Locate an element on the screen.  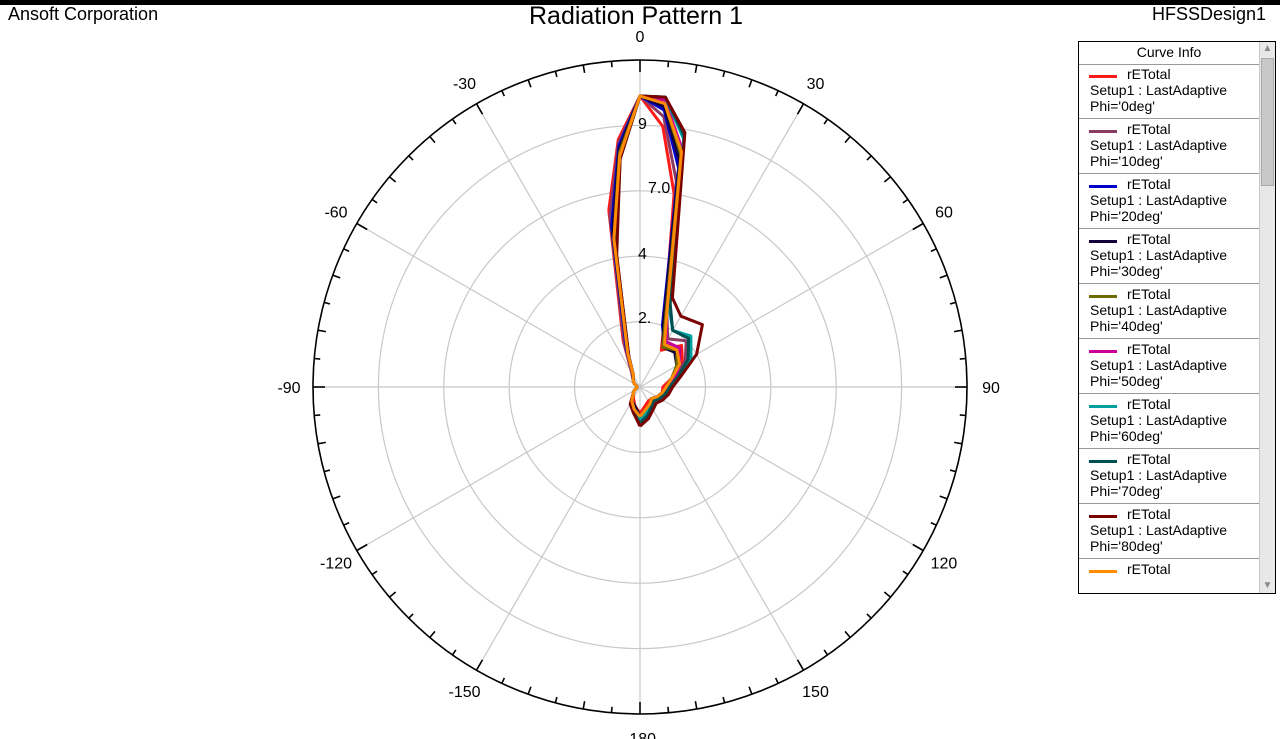
legend-phi: Phi='10deg' is located at coordinates (1126, 161).